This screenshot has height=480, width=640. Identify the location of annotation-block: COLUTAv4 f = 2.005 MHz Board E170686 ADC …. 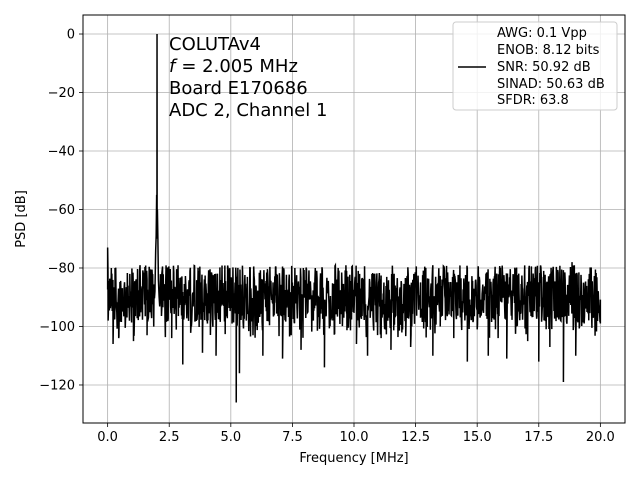
(248, 77).